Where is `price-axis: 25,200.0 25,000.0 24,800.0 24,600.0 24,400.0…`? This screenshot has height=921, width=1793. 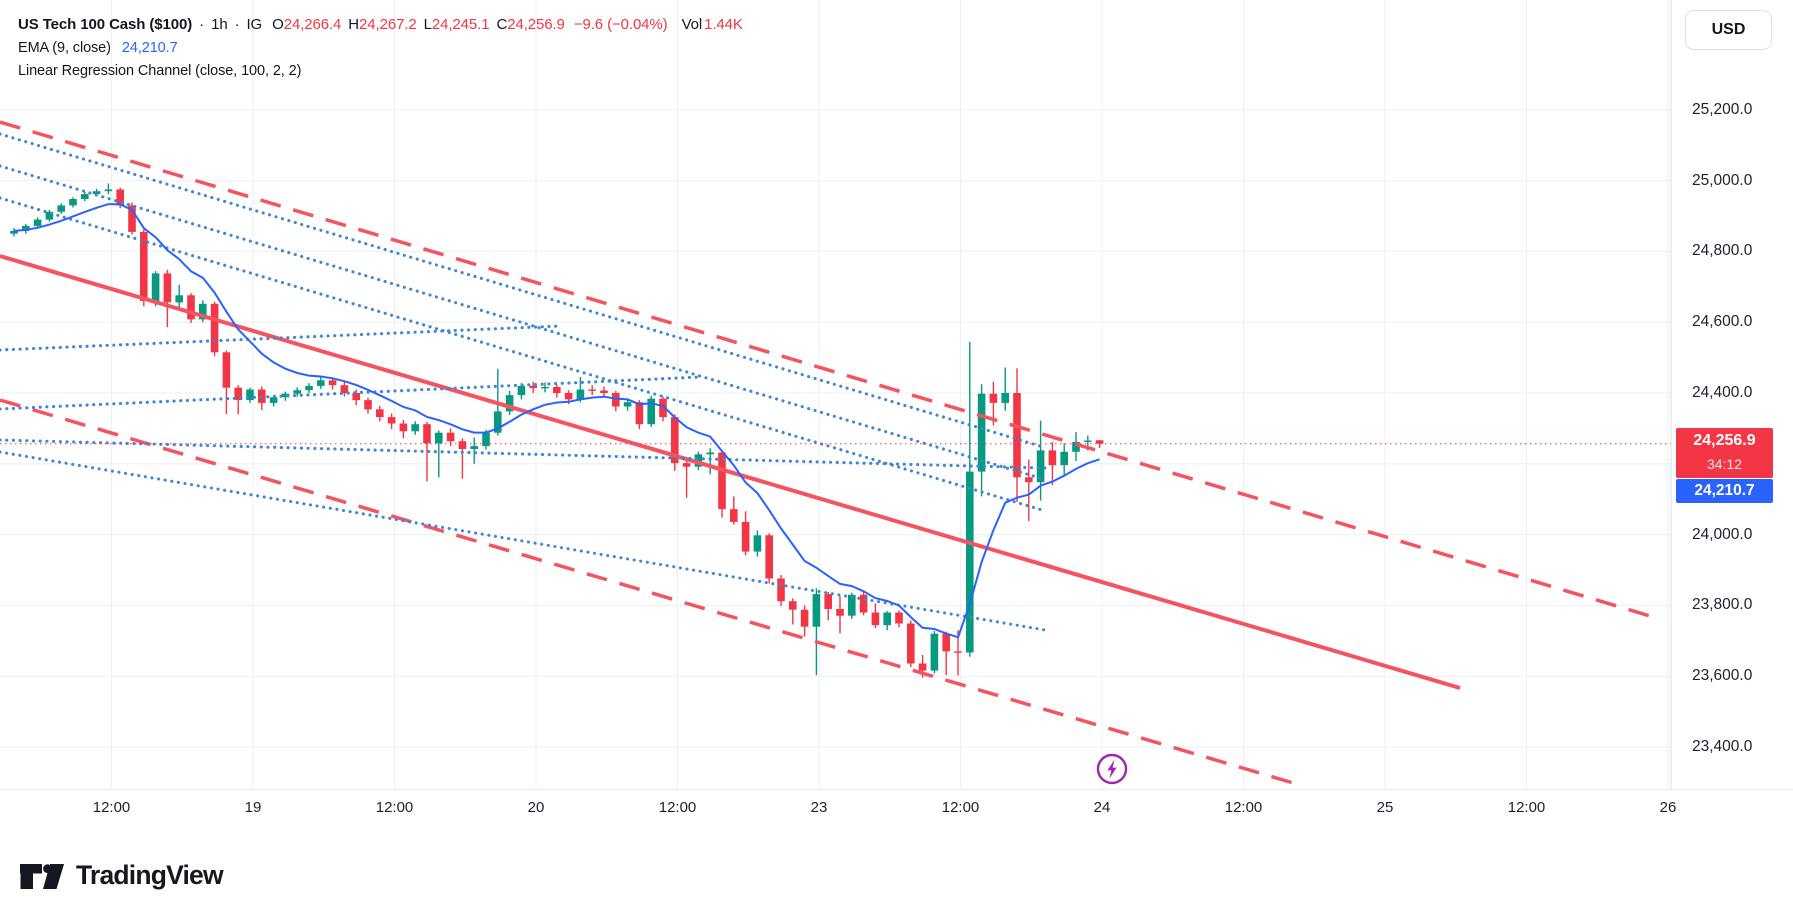 price-axis: 25,200.0 25,000.0 24,800.0 24,600.0 24,400.0… is located at coordinates (1732, 395).